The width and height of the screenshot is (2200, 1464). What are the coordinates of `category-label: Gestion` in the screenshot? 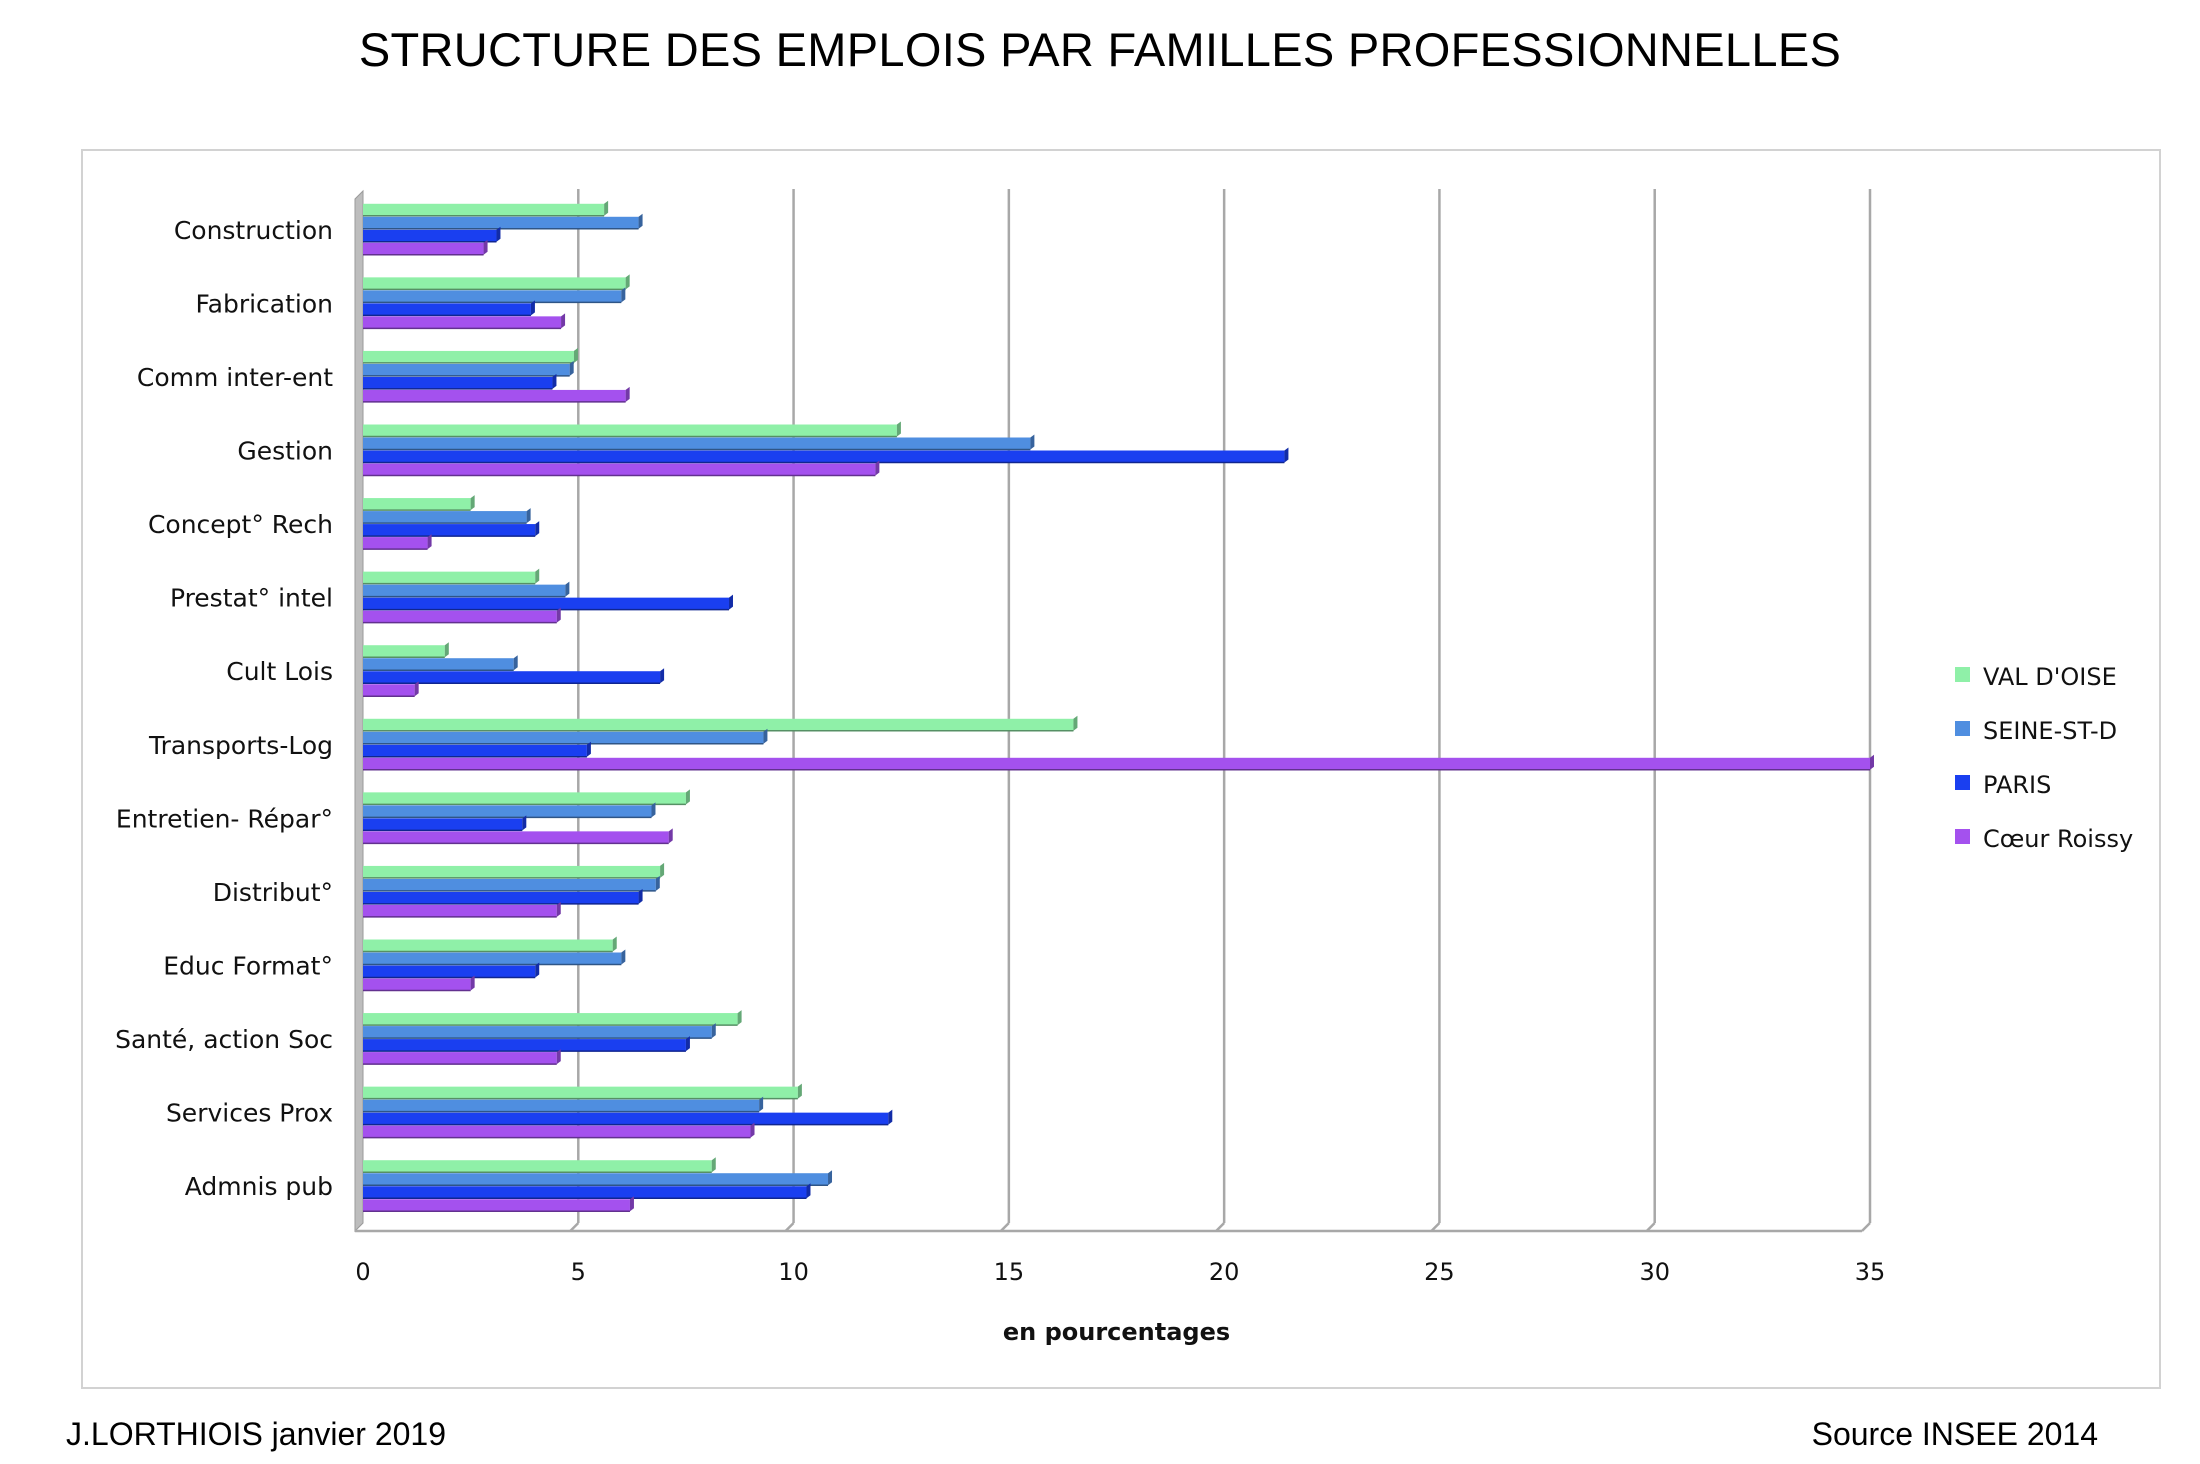 It's located at (285, 451).